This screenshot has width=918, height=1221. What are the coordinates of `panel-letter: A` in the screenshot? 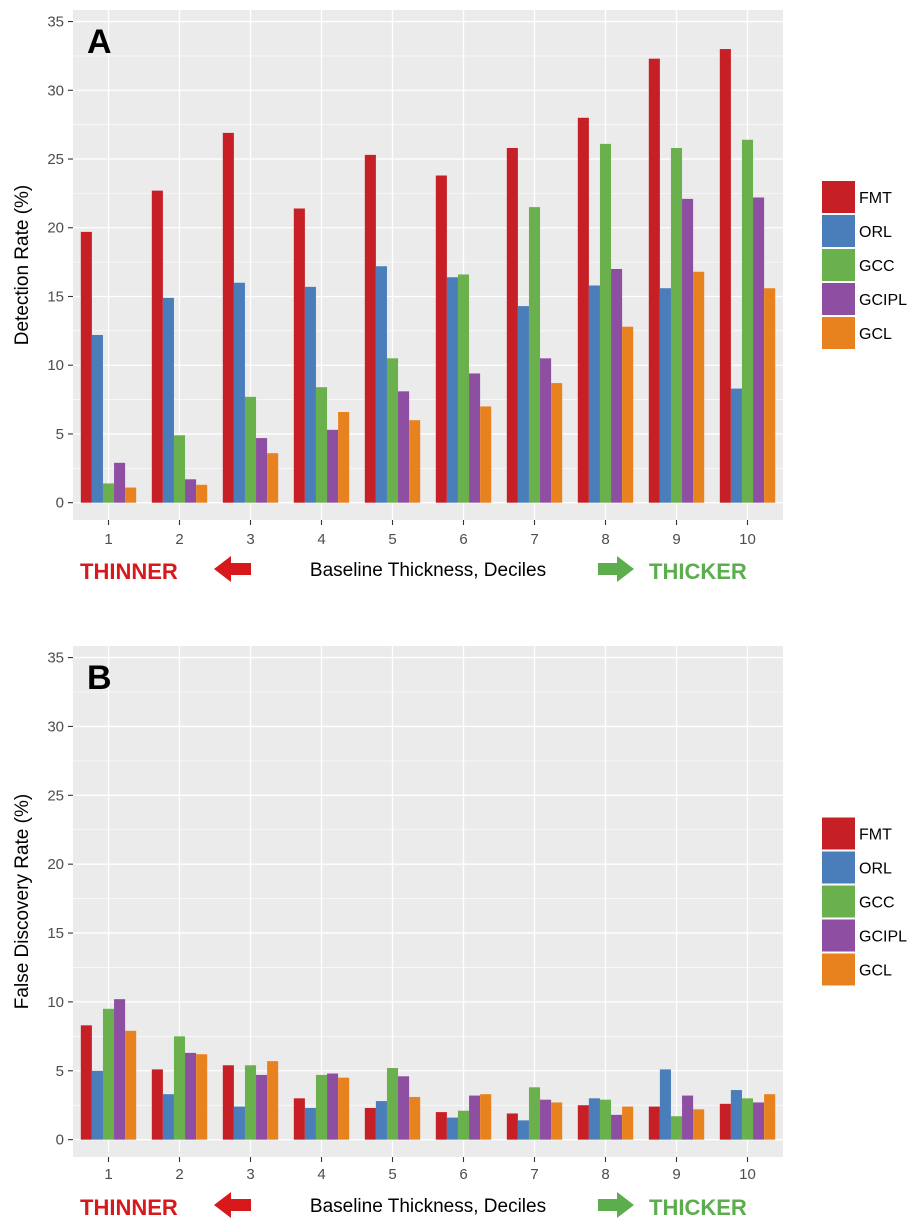 It's located at (99, 42).